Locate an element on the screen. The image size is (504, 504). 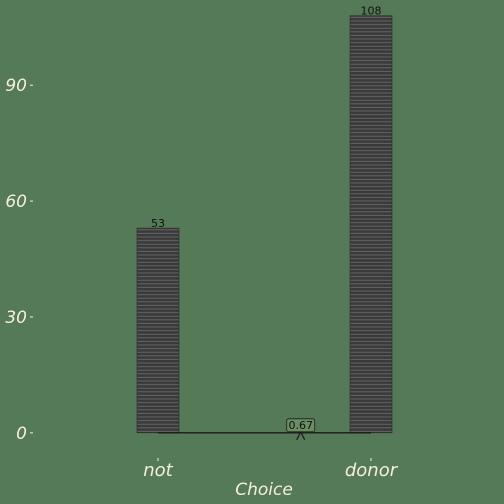
bar-value-label: 53 is located at coordinates (158, 223).